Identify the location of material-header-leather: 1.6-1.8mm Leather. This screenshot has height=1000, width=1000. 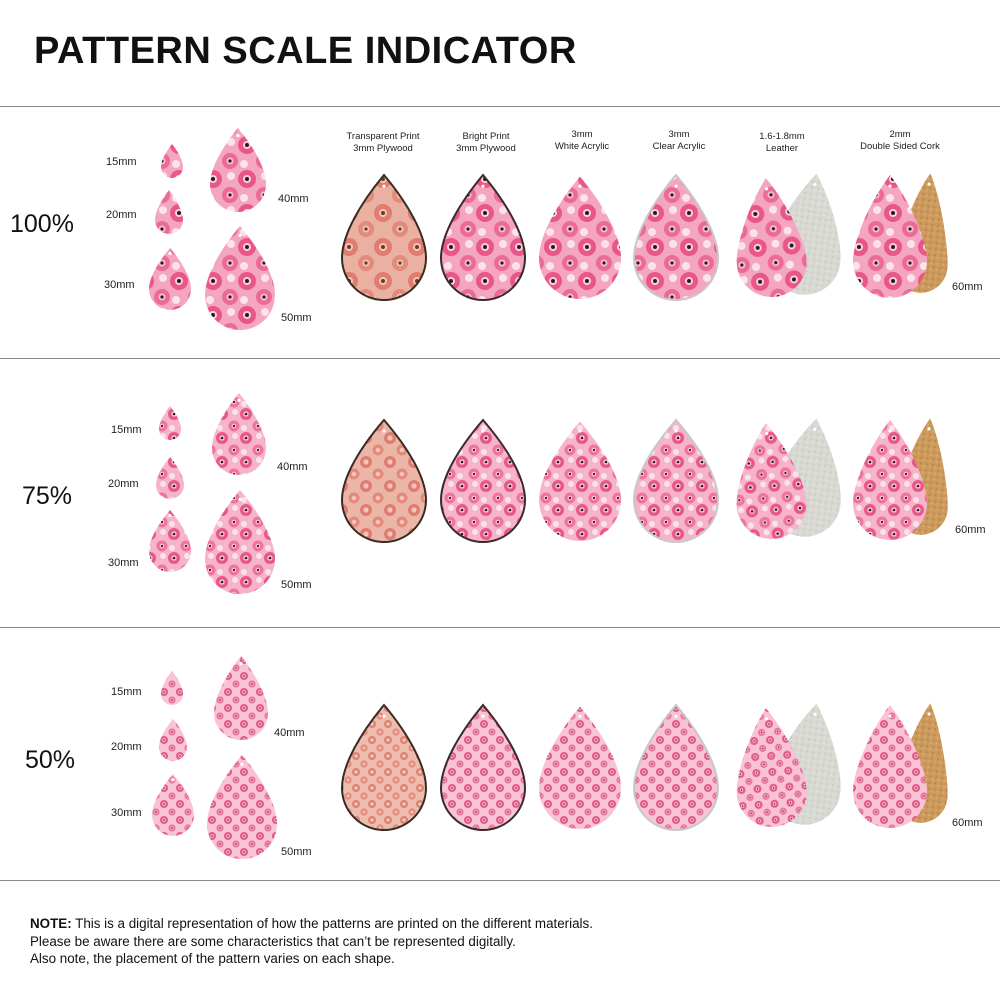
(782, 142).